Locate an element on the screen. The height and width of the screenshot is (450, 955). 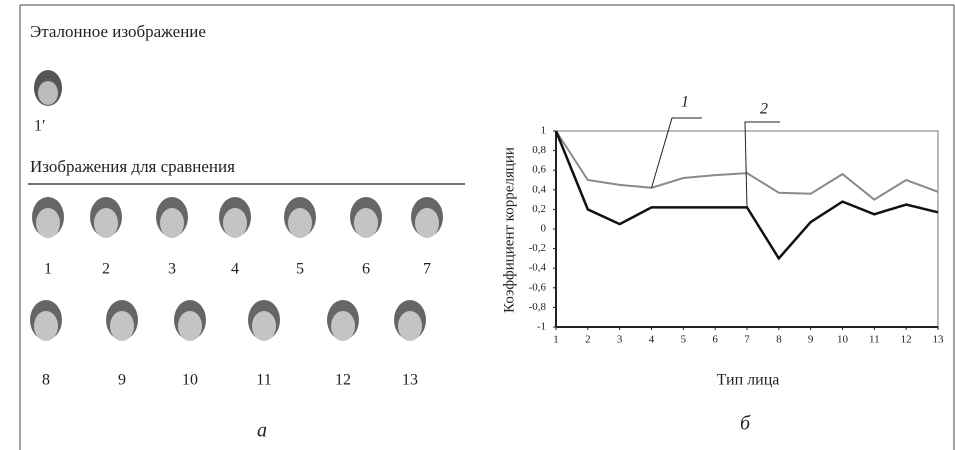
y-tick-label: 1 is located at coordinates (544, 131).